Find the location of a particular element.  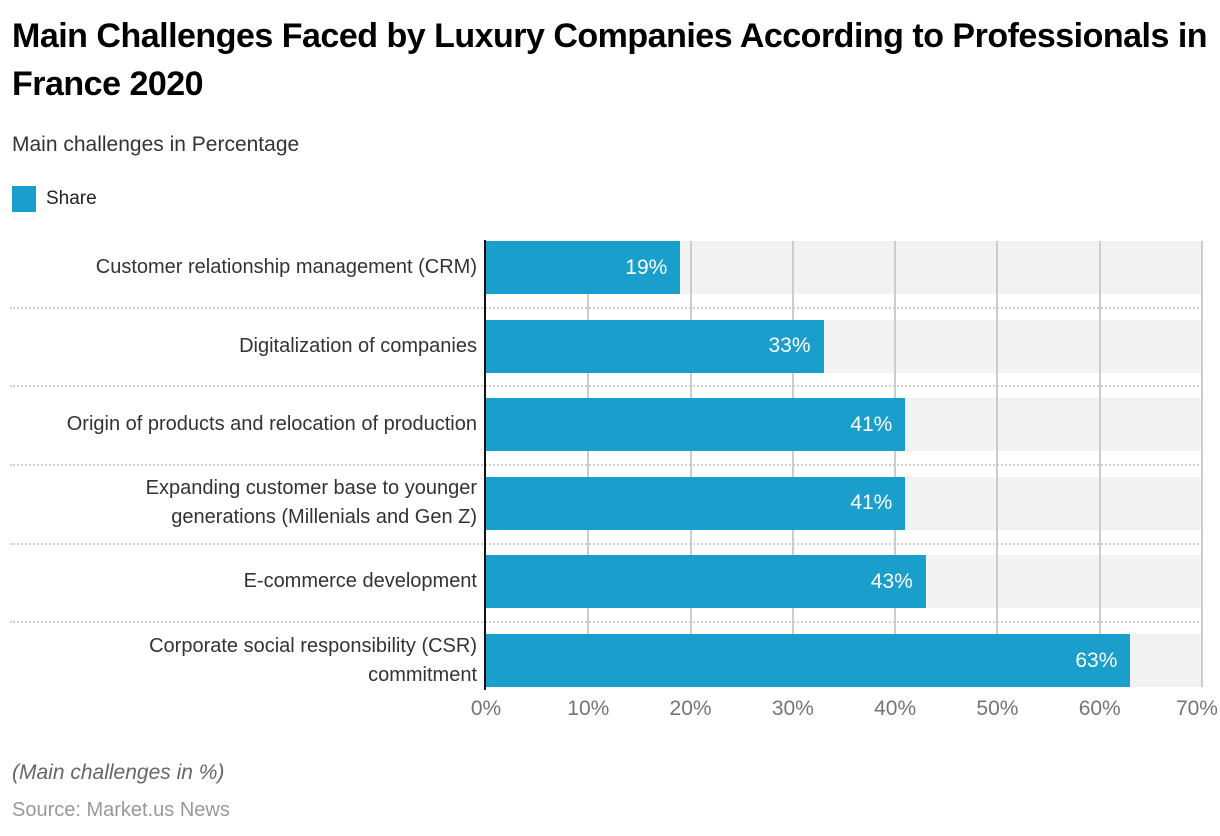

y-axis-line is located at coordinates (485, 465).